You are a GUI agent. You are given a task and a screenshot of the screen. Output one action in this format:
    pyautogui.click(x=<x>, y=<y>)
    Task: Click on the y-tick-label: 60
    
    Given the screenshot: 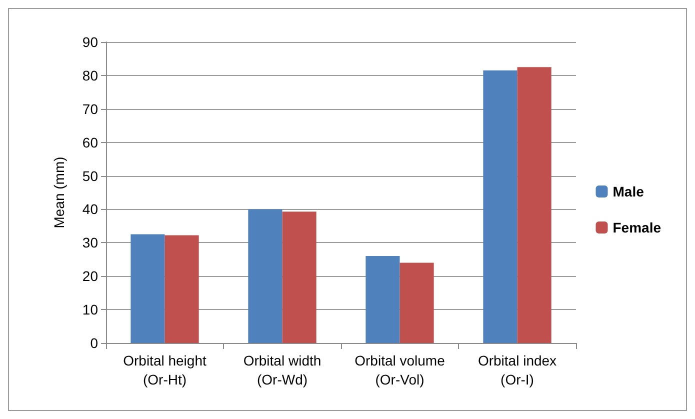 What is the action you would take?
    pyautogui.click(x=90, y=142)
    